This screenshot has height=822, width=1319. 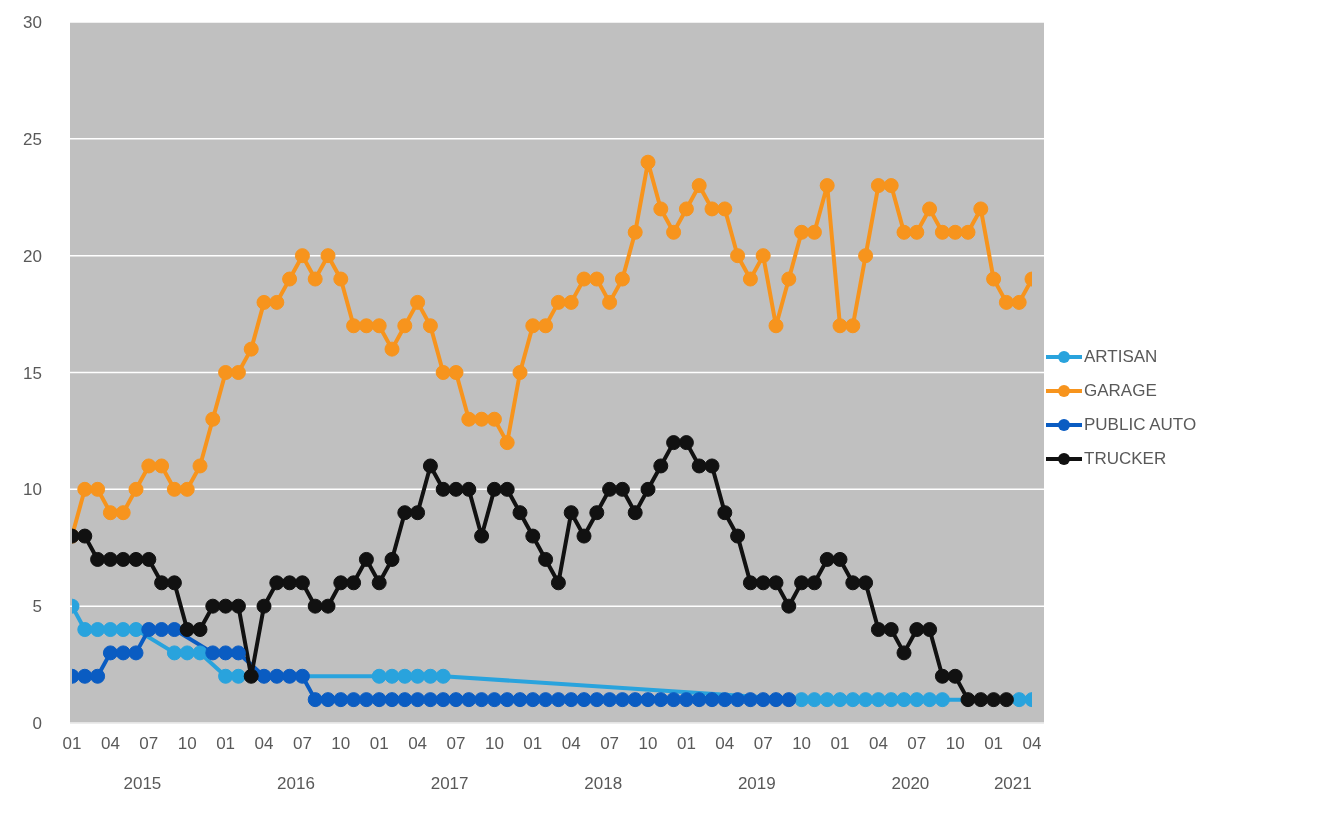 What do you see at coordinates (910, 784) in the screenshot?
I see `text: 2020` at bounding box center [910, 784].